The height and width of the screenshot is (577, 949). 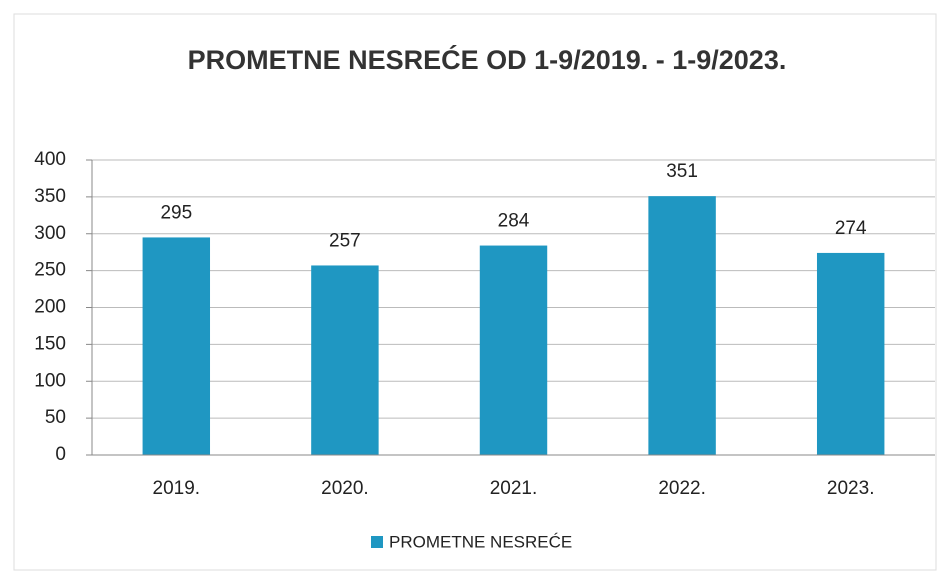 I want to click on x-tick-label: 2021., so click(x=514, y=488).